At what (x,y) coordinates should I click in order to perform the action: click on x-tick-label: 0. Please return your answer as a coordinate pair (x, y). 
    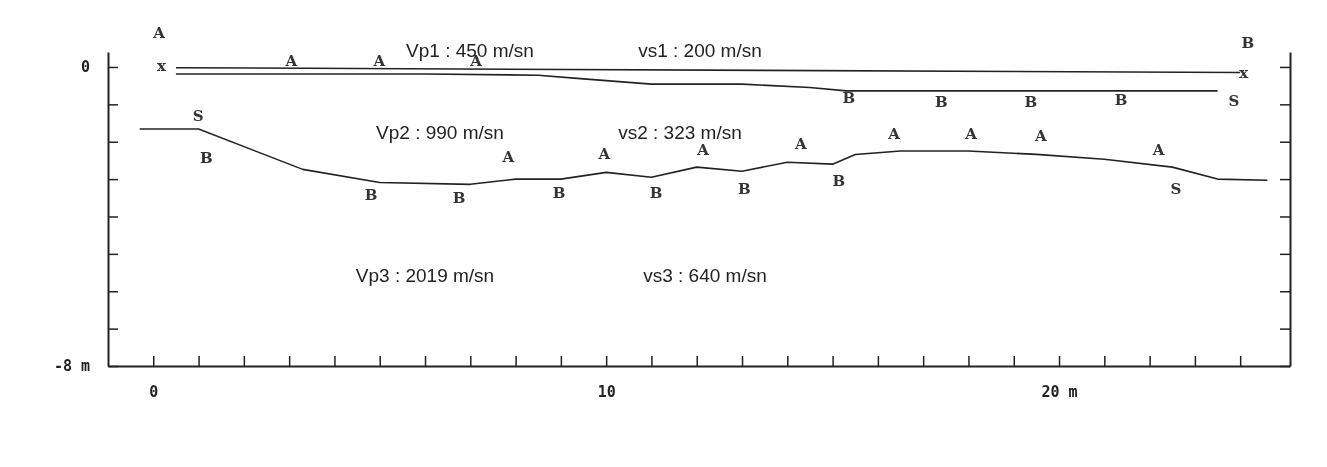
    Looking at the image, I should click on (154, 391).